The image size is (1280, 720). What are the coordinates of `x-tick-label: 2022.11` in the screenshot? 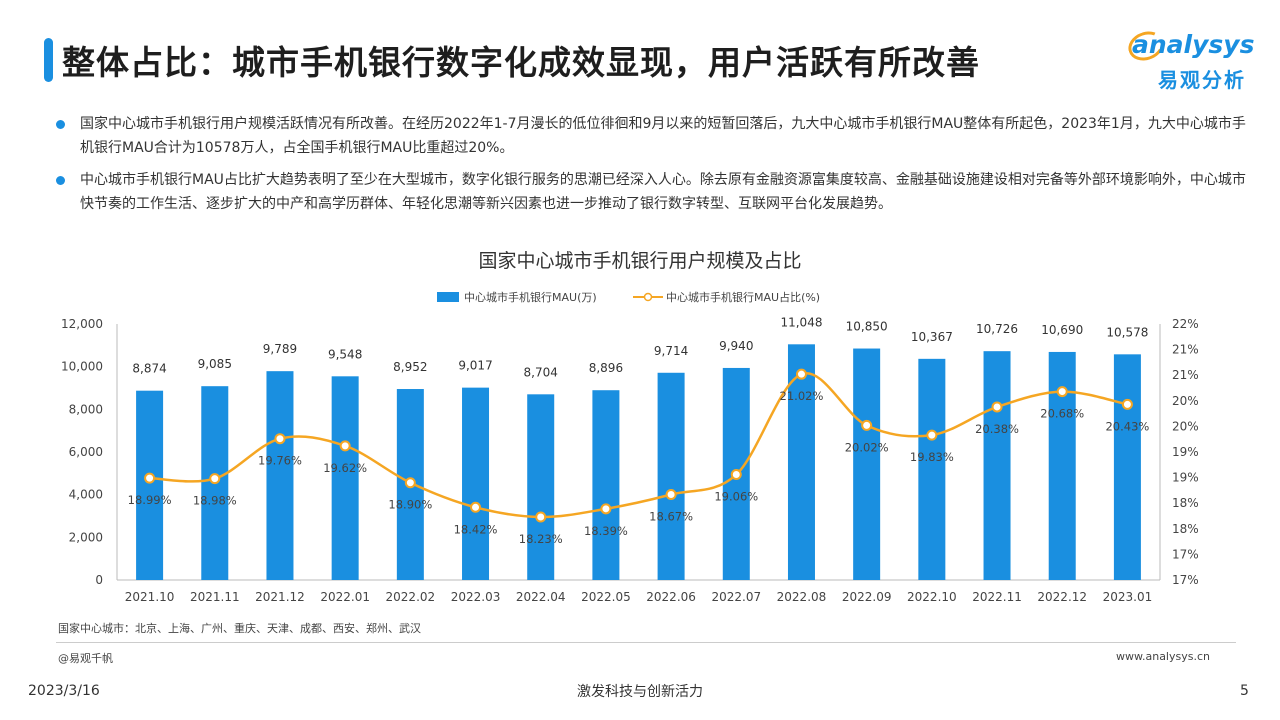 It's located at (997, 597).